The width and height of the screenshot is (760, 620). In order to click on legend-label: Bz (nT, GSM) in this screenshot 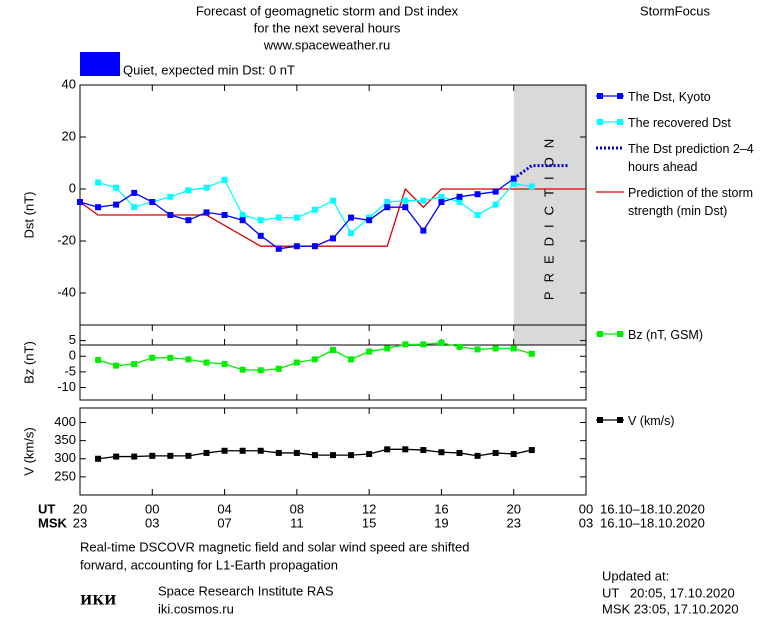, I will do `click(666, 335)`.